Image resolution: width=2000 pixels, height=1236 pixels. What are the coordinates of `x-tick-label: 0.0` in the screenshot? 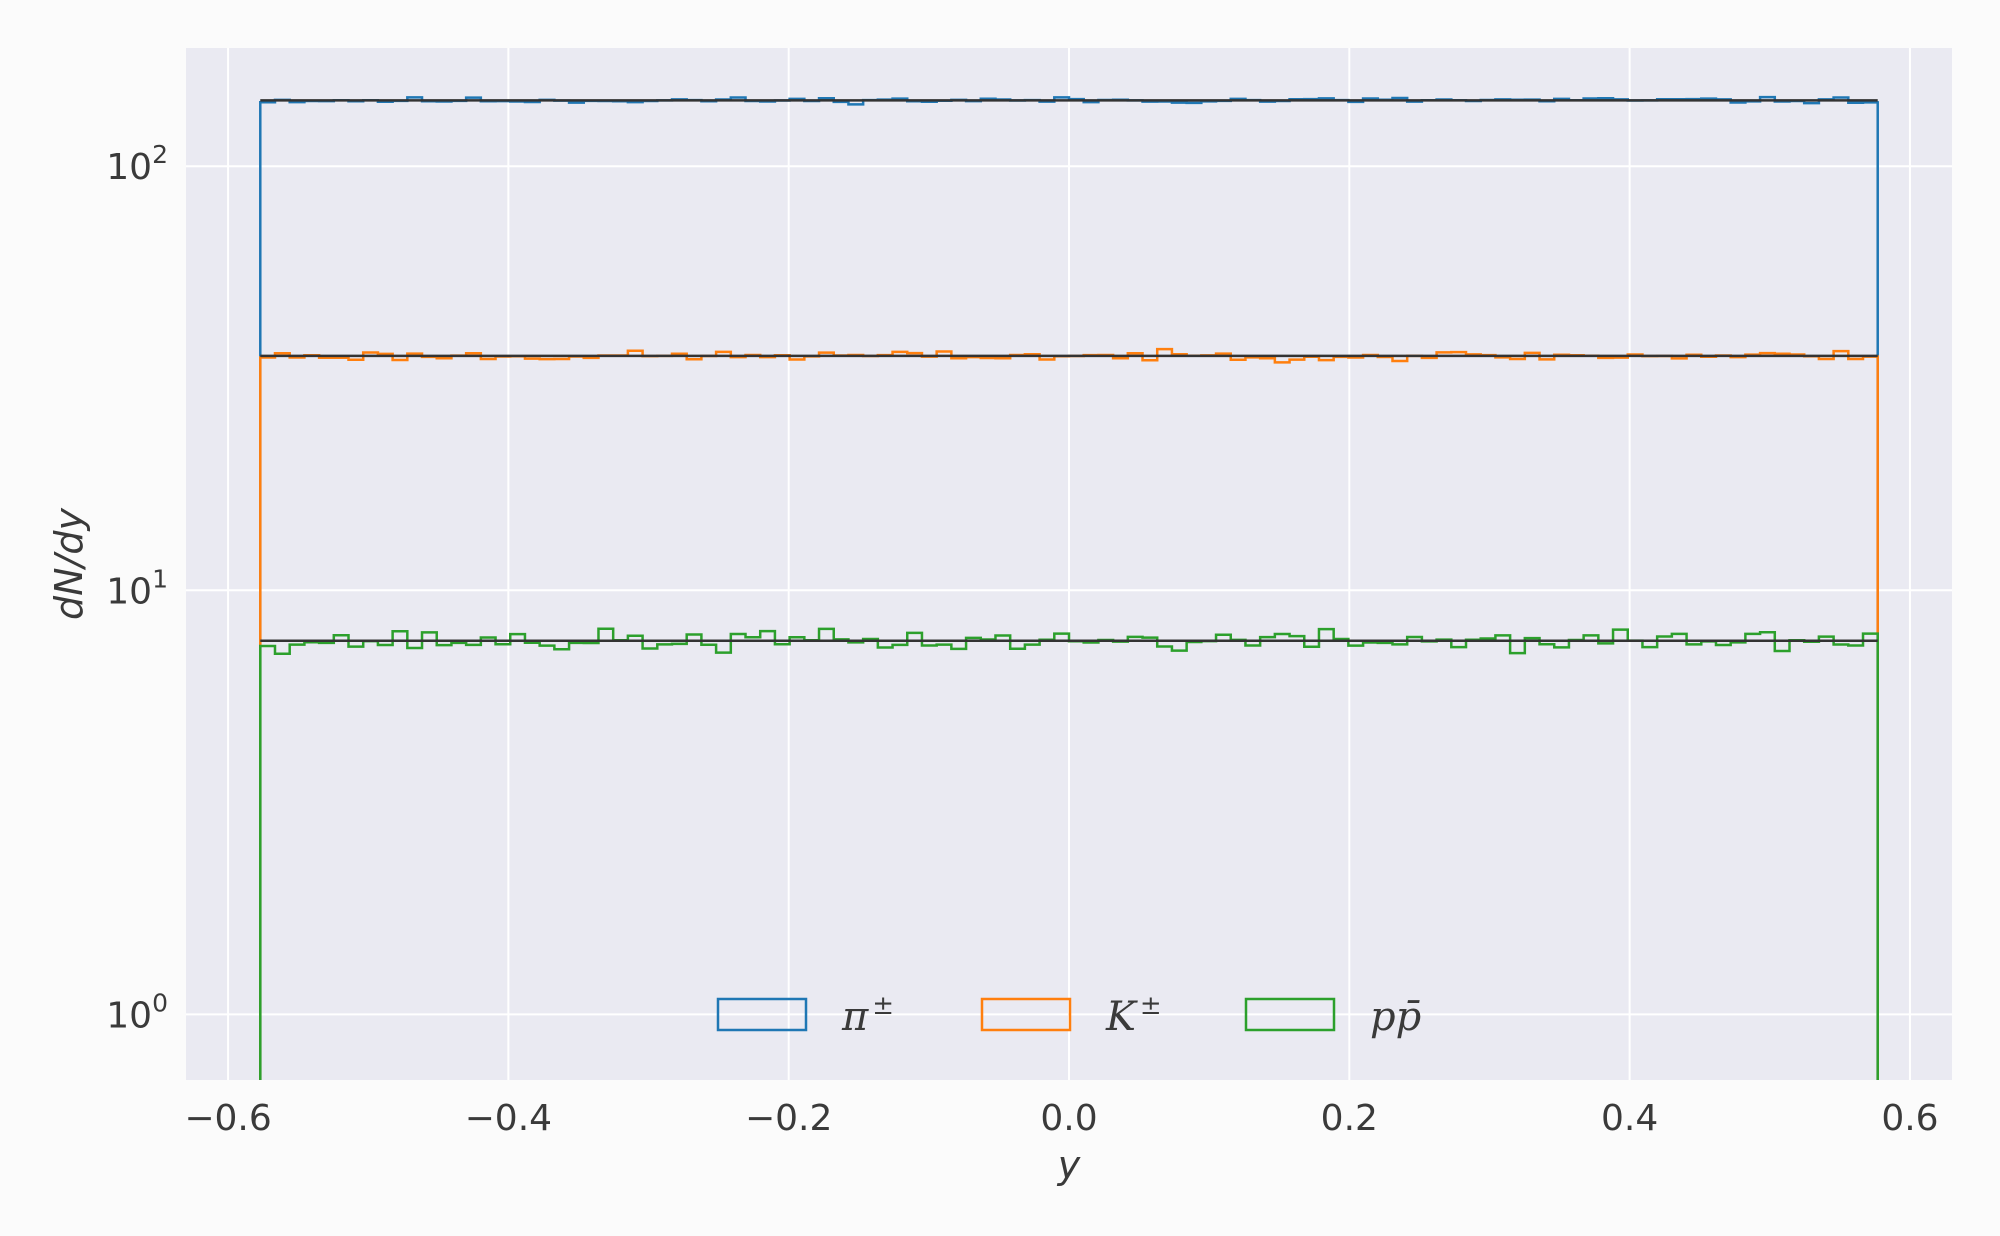 It's located at (1068, 1118).